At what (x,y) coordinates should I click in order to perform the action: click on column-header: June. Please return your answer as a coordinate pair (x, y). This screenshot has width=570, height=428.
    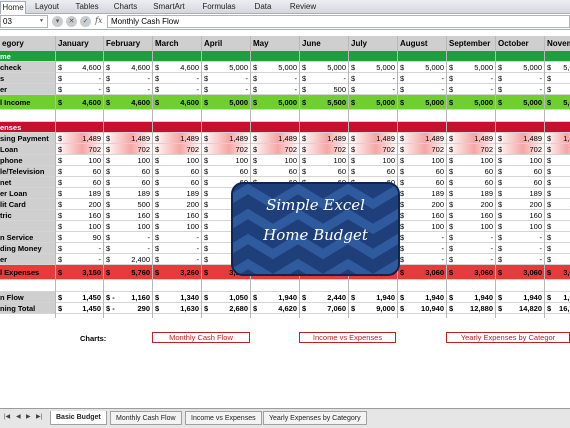
    Looking at the image, I should click on (311, 43).